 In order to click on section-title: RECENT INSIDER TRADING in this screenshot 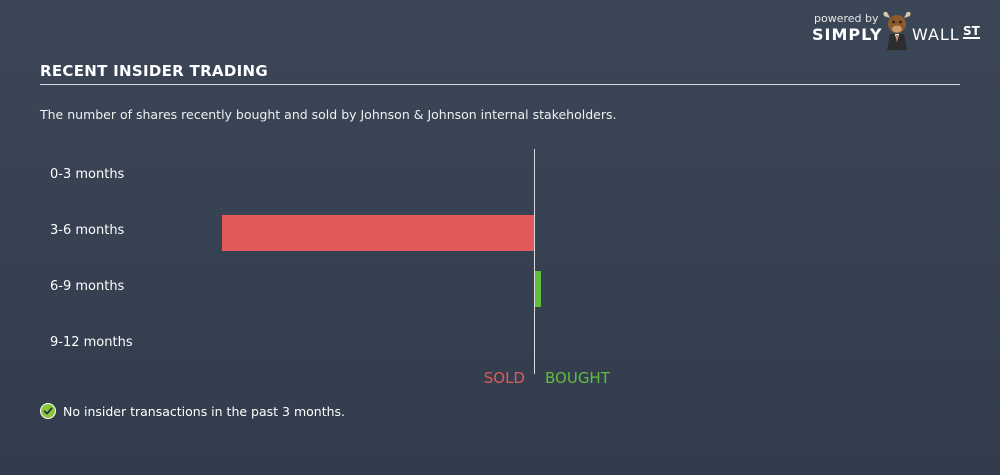, I will do `click(154, 71)`.